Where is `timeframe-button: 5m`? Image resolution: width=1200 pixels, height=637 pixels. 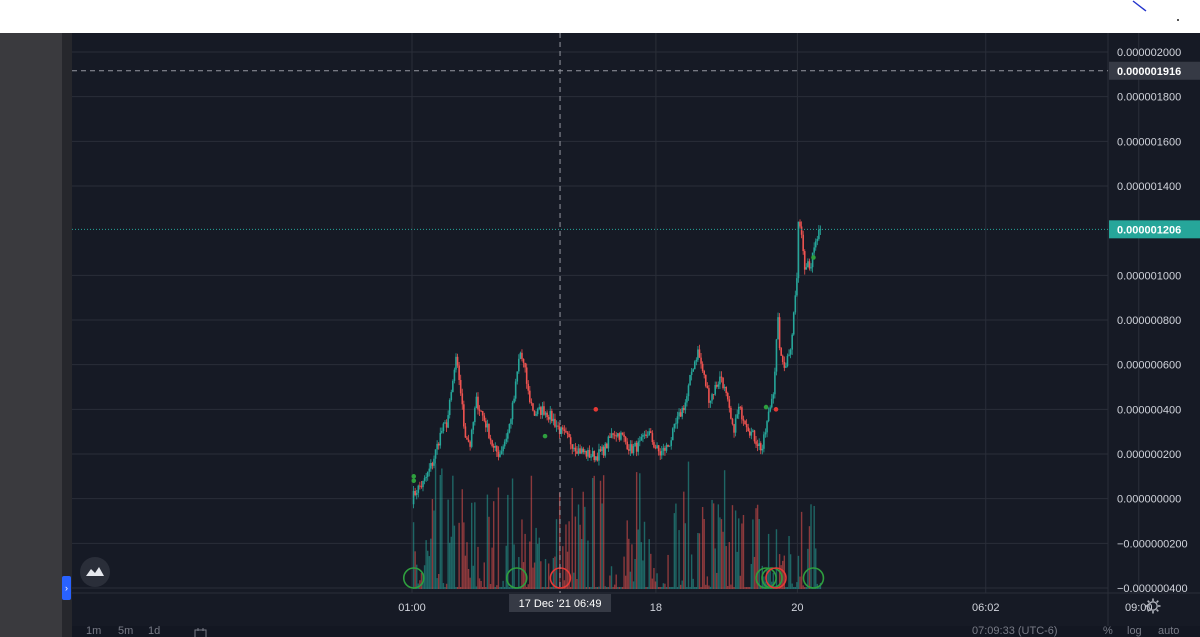 timeframe-button: 5m is located at coordinates (126, 631).